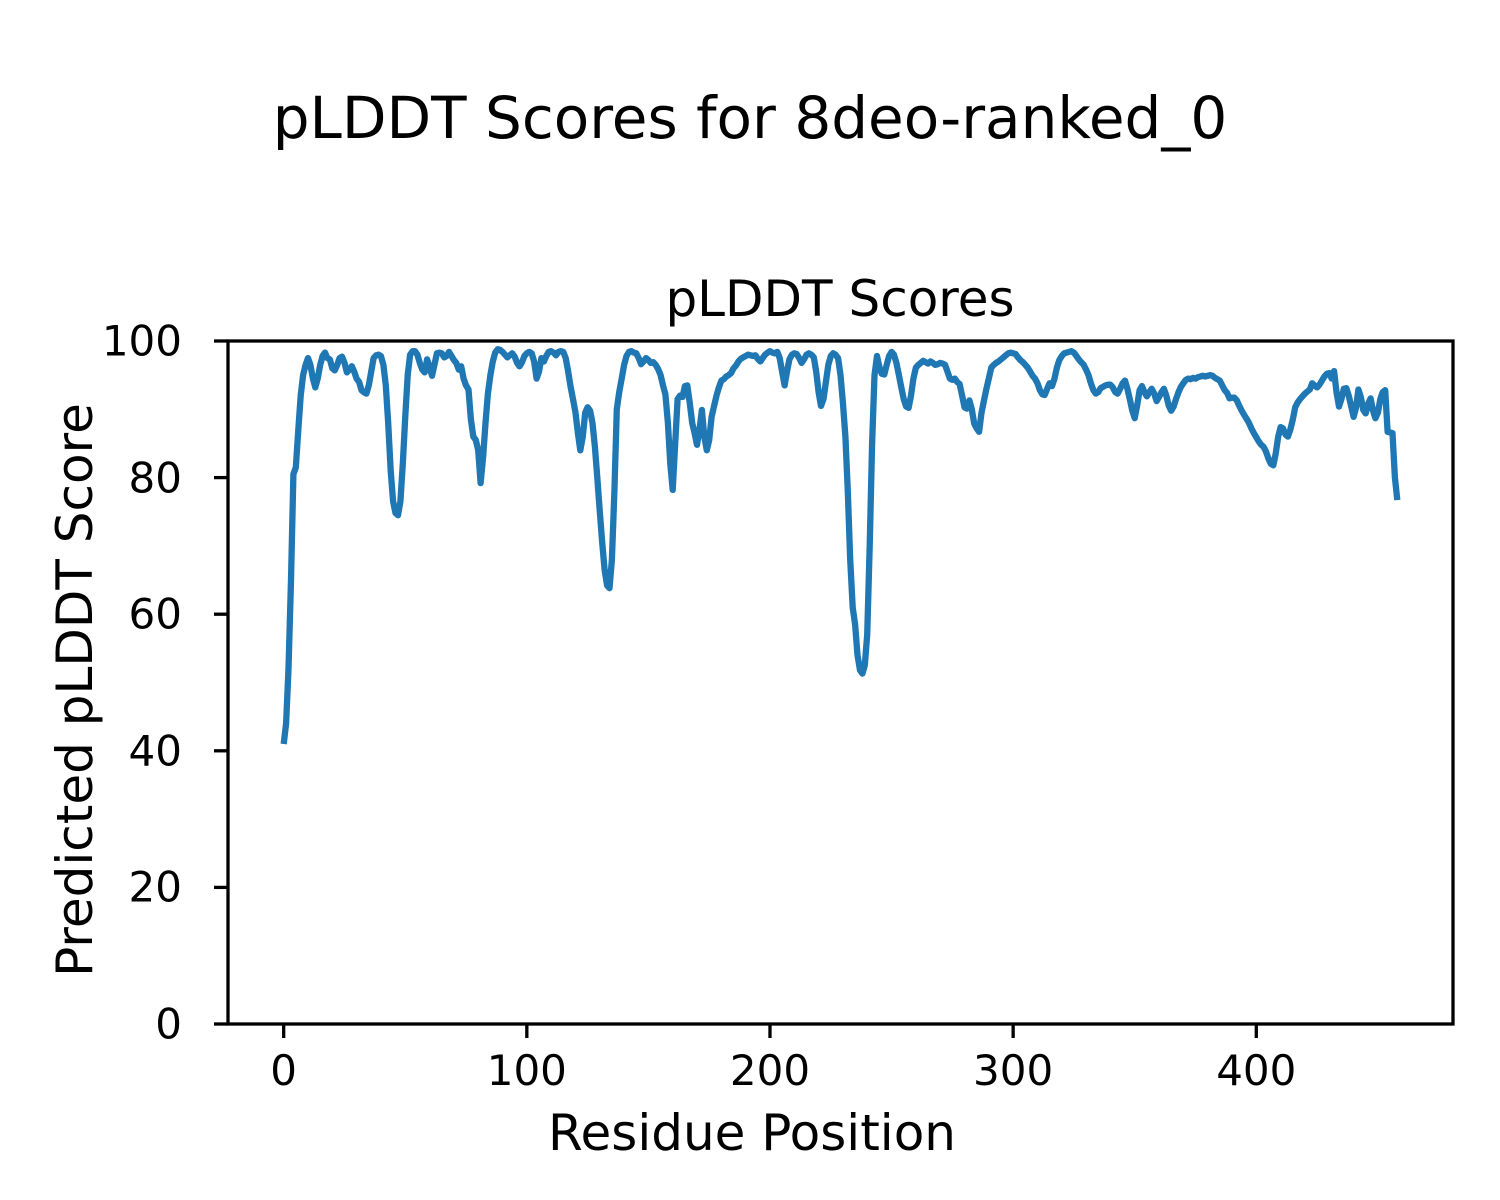 The image size is (1500, 1200). Describe the element at coordinates (1013, 1070) in the screenshot. I see `x-tick-label: 300` at that location.